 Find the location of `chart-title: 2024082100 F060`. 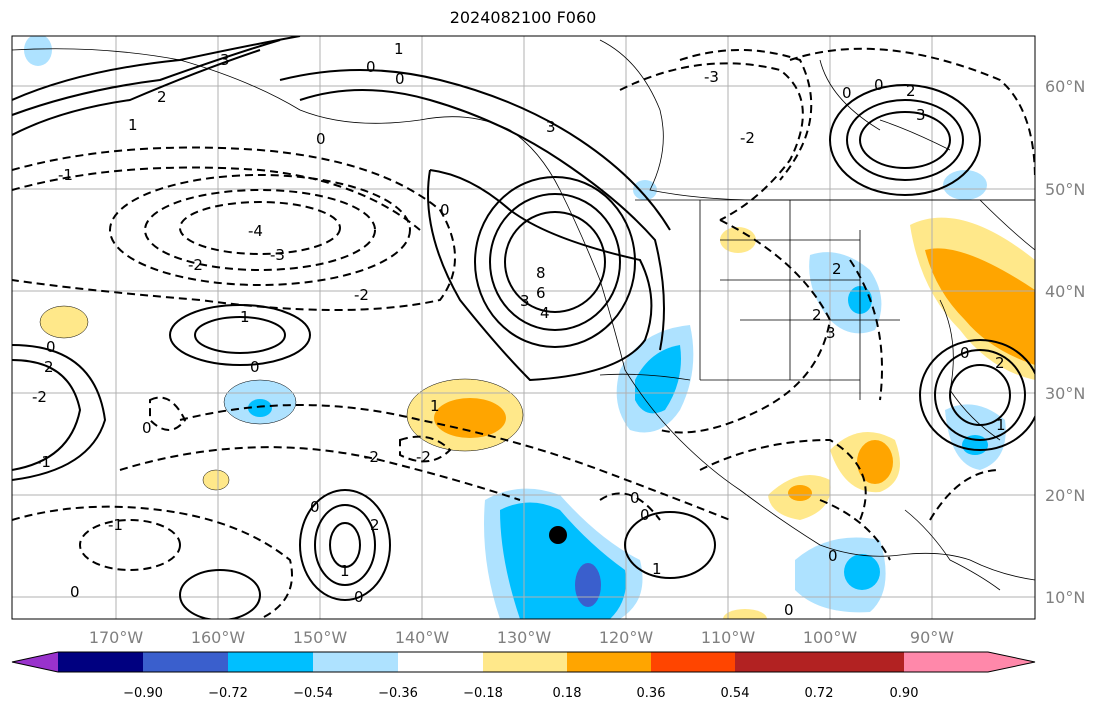

chart-title: 2024082100 F060 is located at coordinates (523, 17).